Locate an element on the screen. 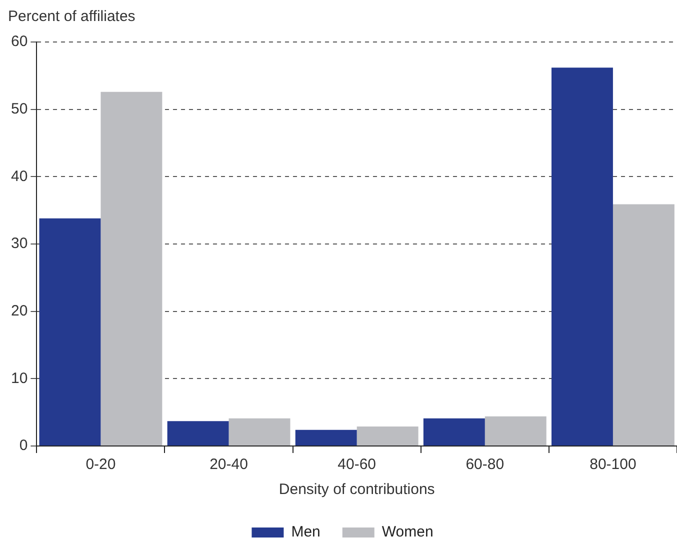  y-tick-label: 0 is located at coordinates (23, 445).